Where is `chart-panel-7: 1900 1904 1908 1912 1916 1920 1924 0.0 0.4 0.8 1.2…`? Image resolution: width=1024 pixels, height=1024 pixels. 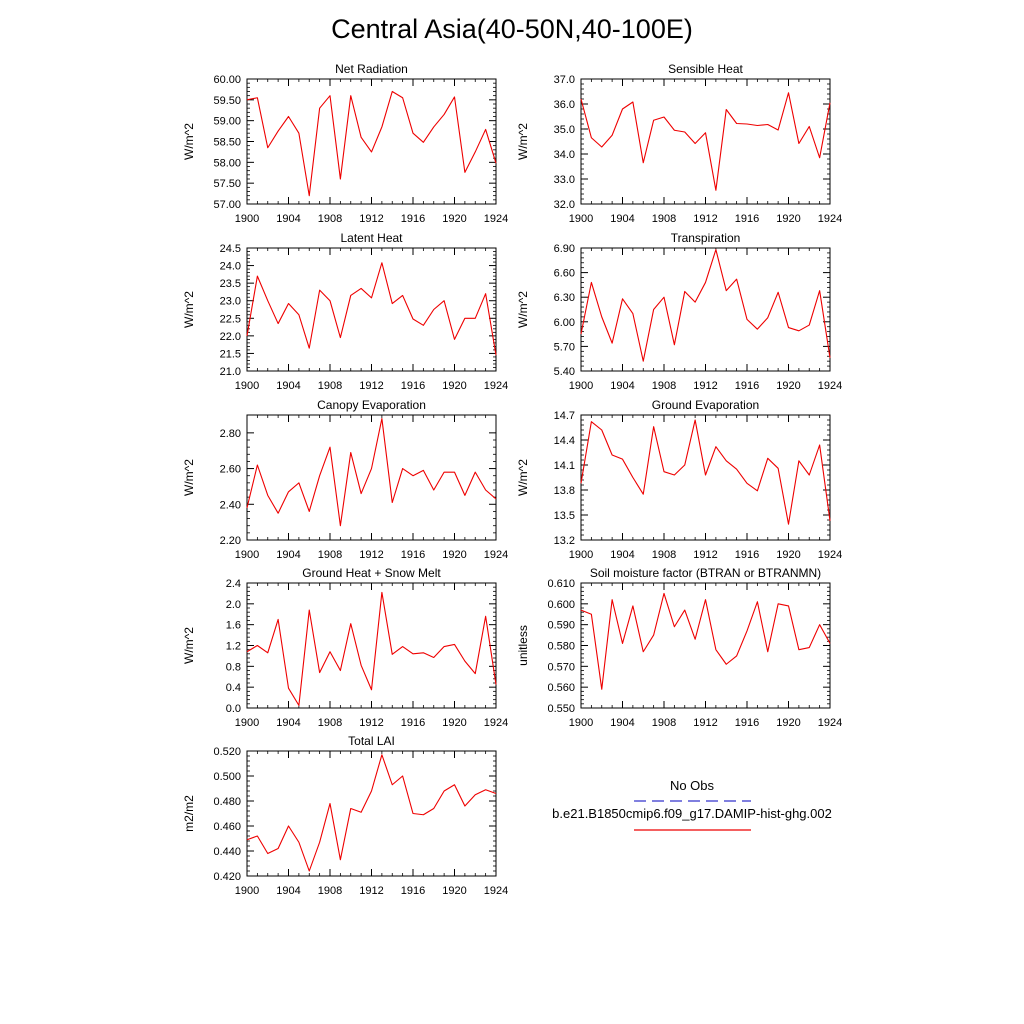 chart-panel-7: 1900 1904 1908 1912 1916 1920 1924 0.0 0.4 0.8 1.2… is located at coordinates (345, 647).